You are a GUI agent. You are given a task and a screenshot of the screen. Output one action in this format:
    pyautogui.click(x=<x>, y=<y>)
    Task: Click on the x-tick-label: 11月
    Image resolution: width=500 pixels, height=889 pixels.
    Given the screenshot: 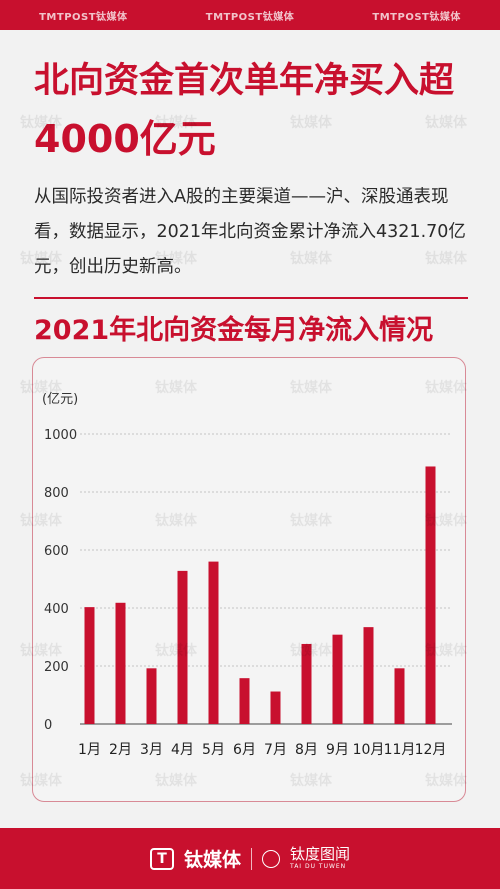 What is the action you would take?
    pyautogui.click(x=400, y=750)
    